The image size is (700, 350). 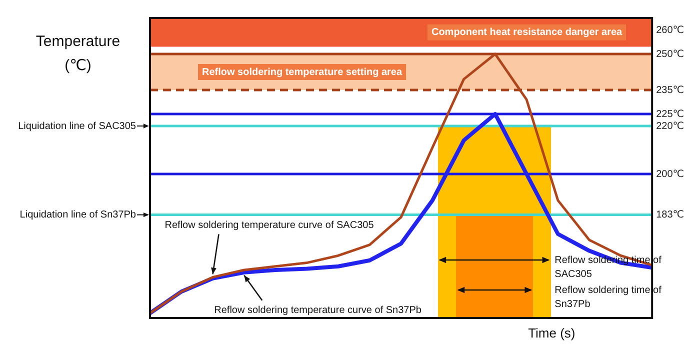 I want to click on band-label: Component heat resistance danger area, so click(x=527, y=32).